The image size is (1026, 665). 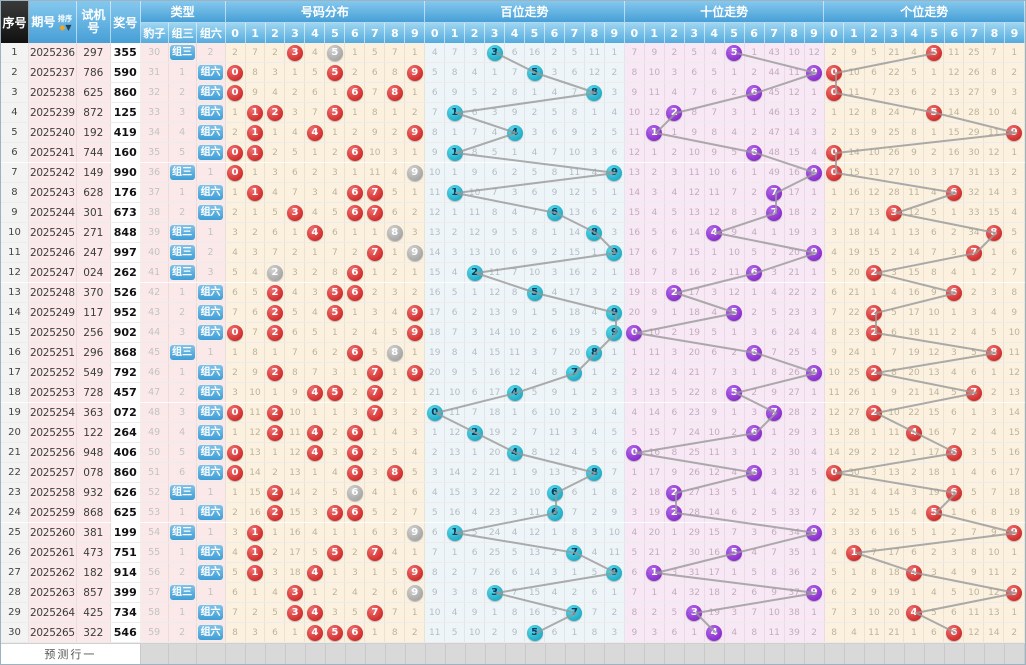 I want to click on ones-cell: 5, so click(x=834, y=272).